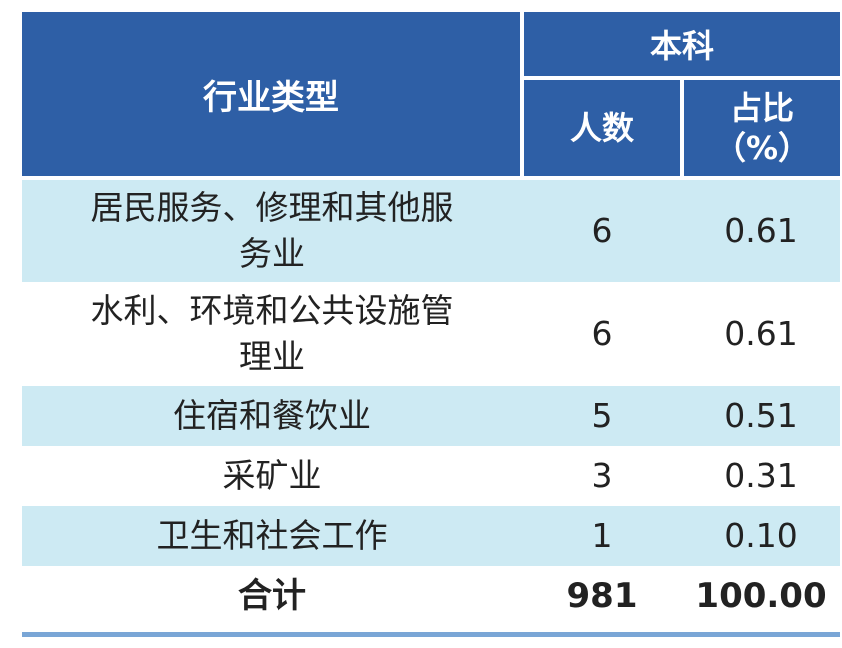  What do you see at coordinates (272, 334) in the screenshot?
I see `row-industry-type: 水利、环境和公共设施管 理业` at bounding box center [272, 334].